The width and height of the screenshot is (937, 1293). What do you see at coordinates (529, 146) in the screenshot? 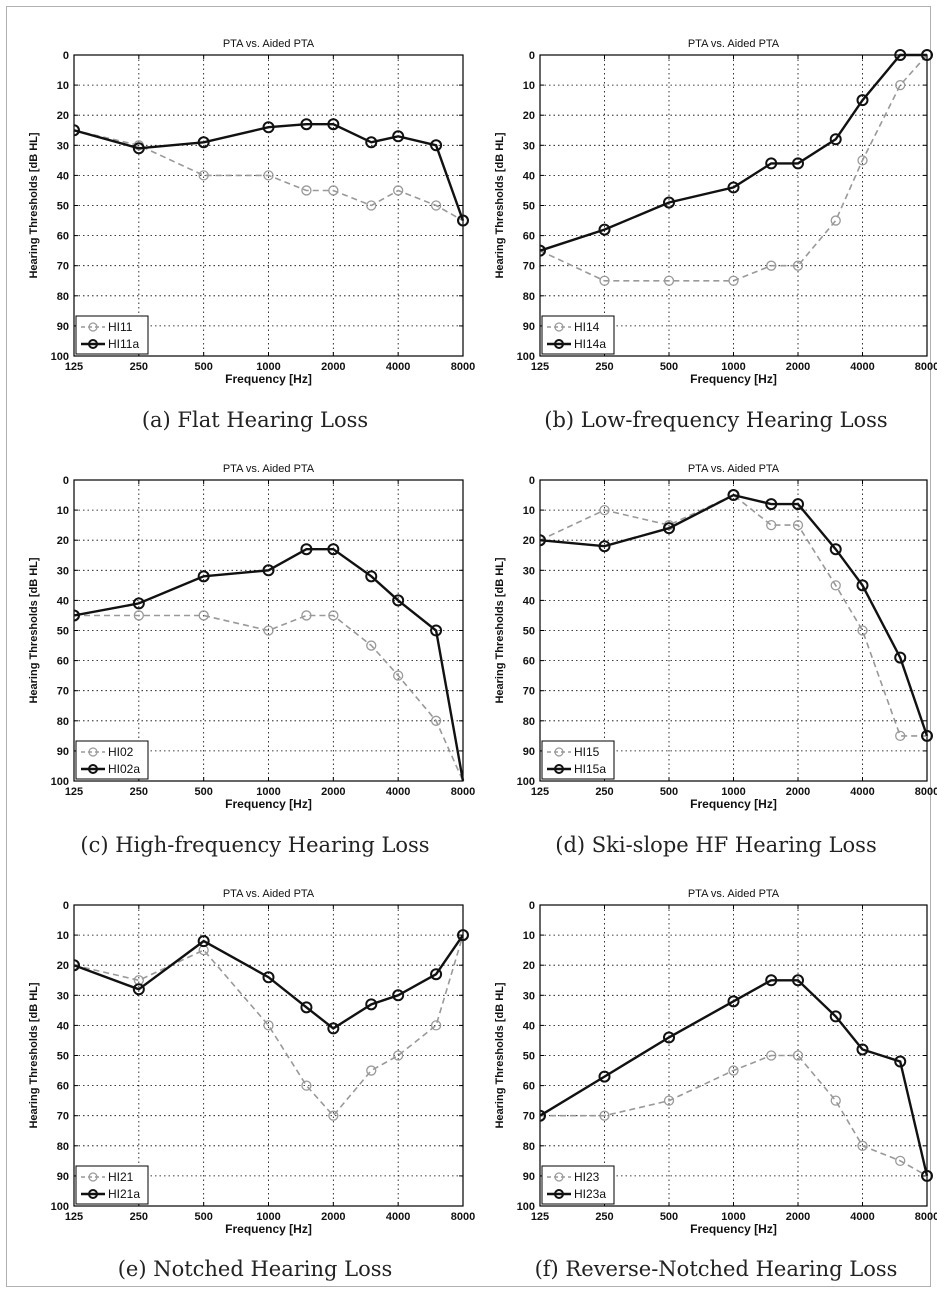
I see `y-tick-label: 30` at bounding box center [529, 146].